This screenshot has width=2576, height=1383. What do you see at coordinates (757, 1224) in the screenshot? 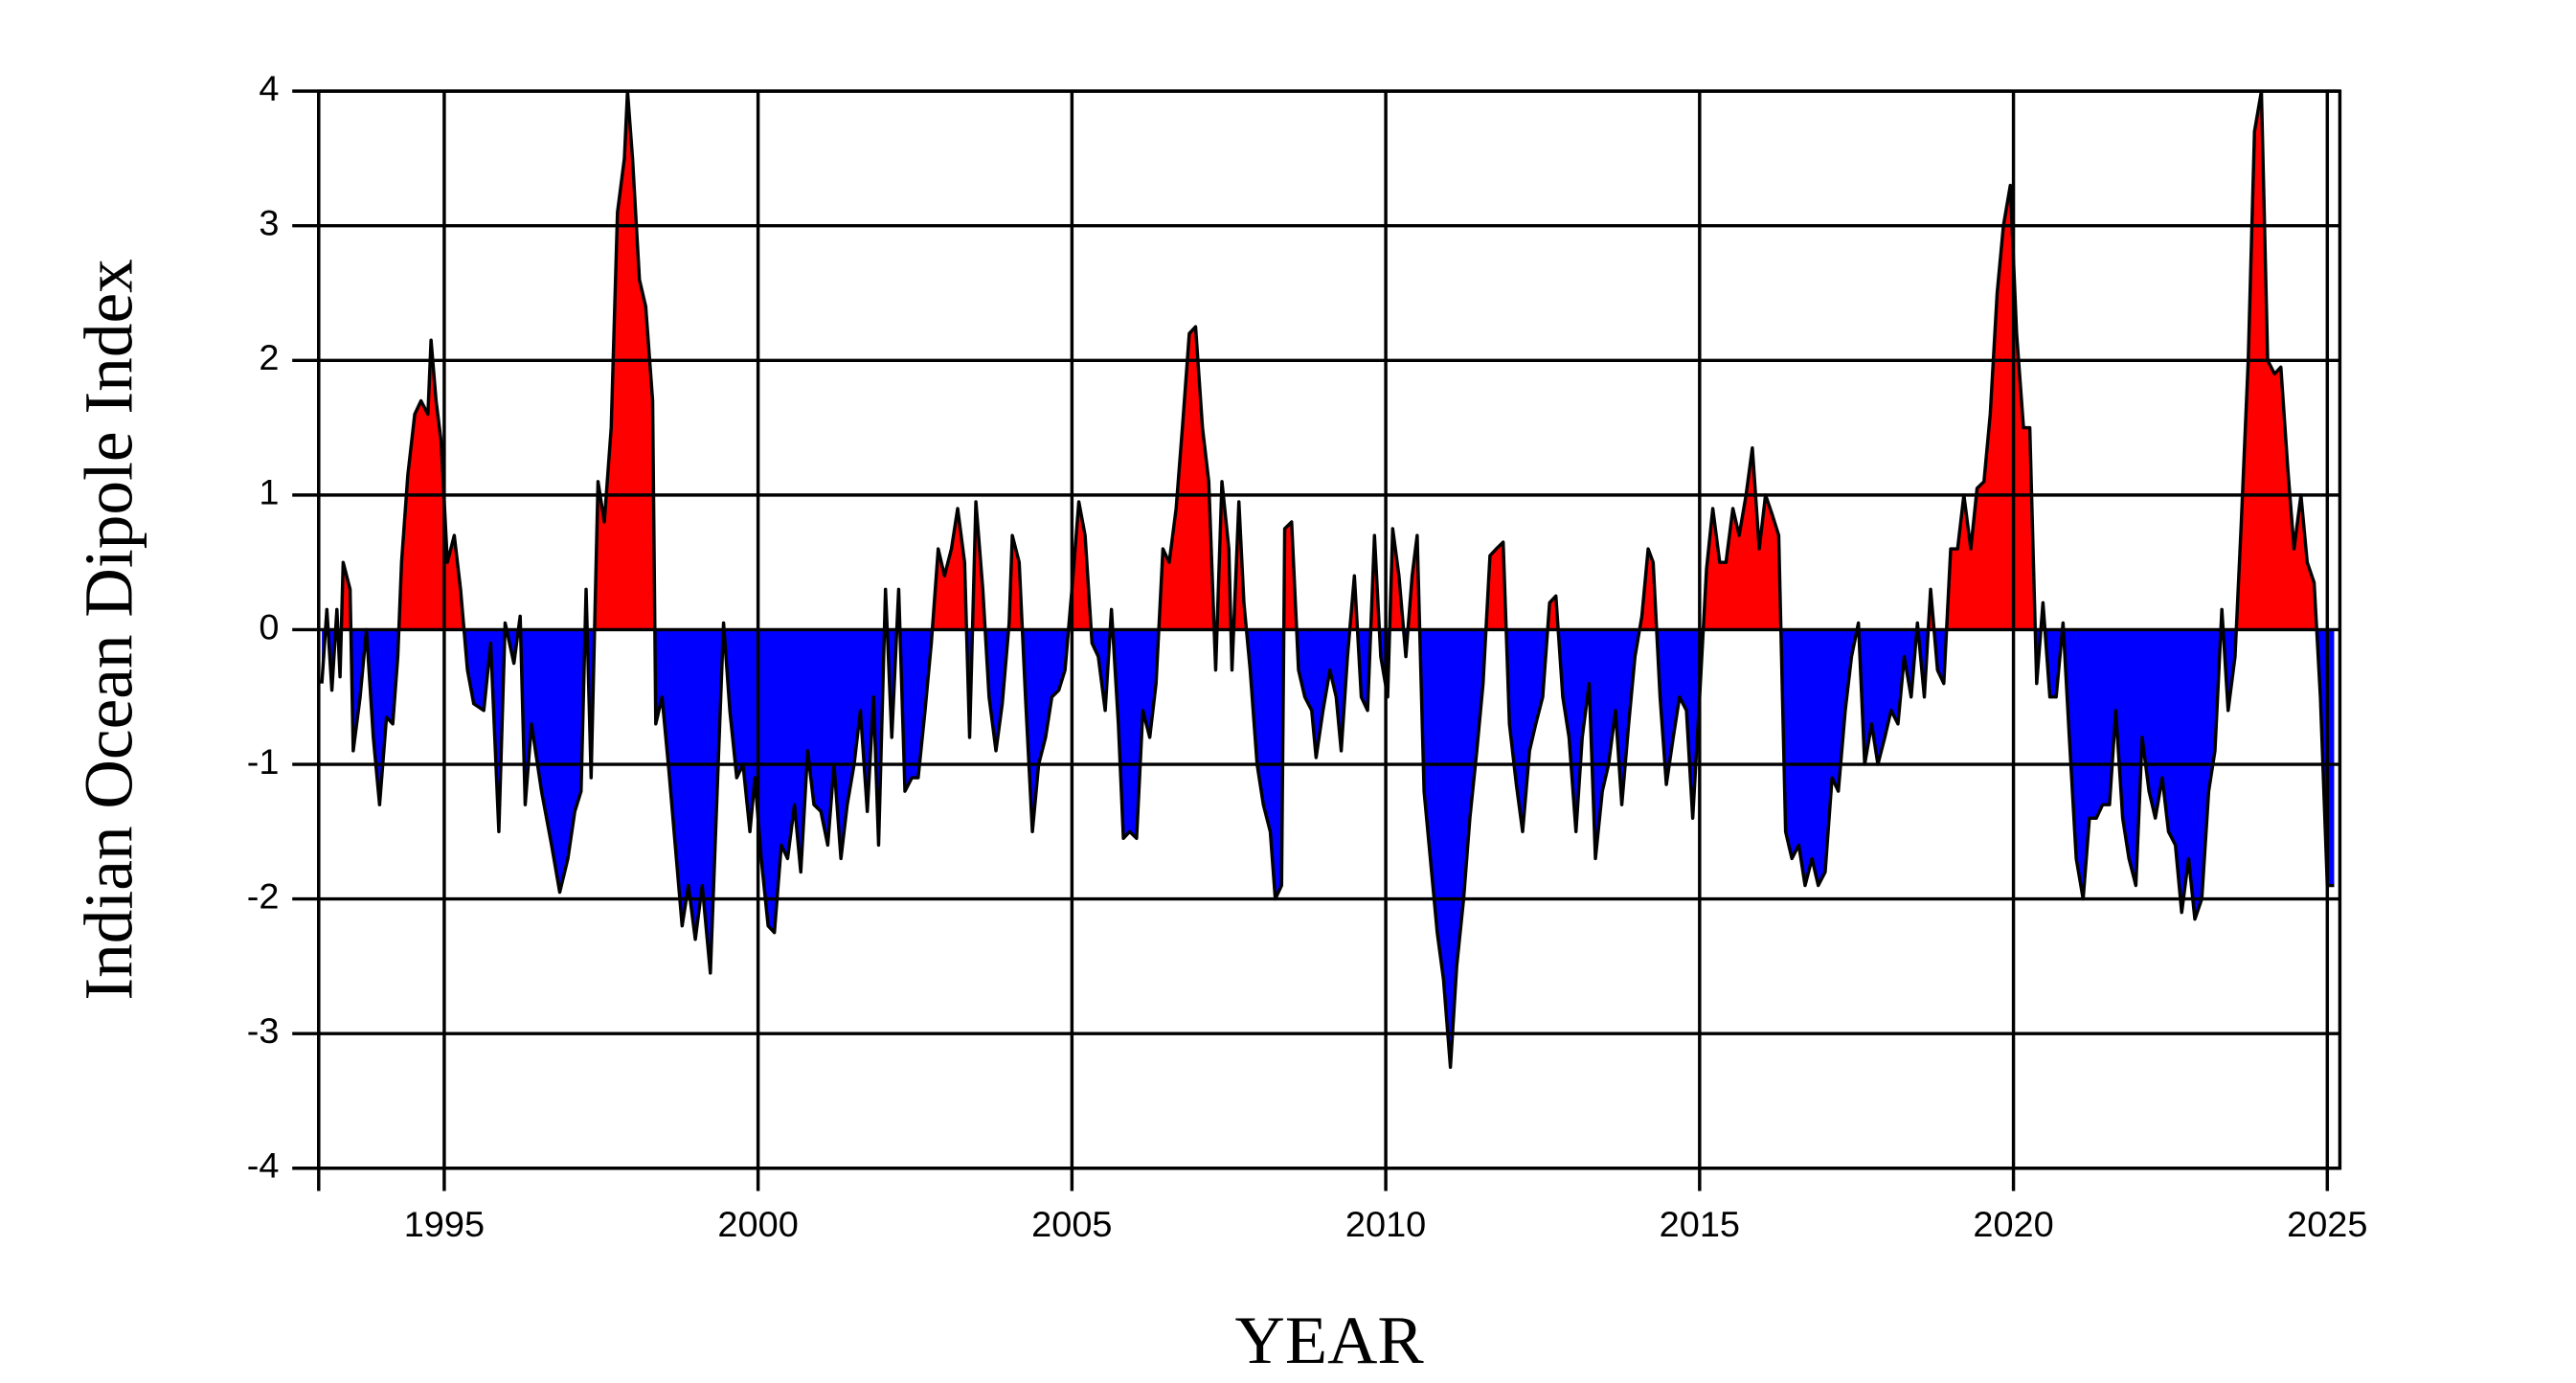
I see `x-tick-label: 2000` at bounding box center [757, 1224].